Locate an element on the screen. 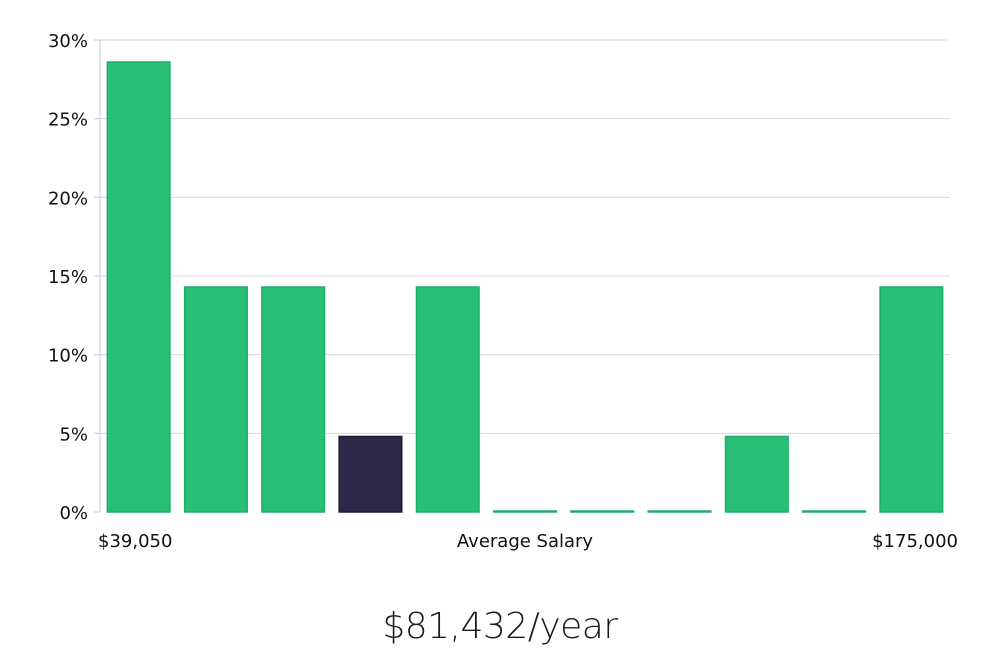 Image resolution: width=1000 pixels, height=660 pixels. average-salary-value: $81,432/year is located at coordinates (500, 626).